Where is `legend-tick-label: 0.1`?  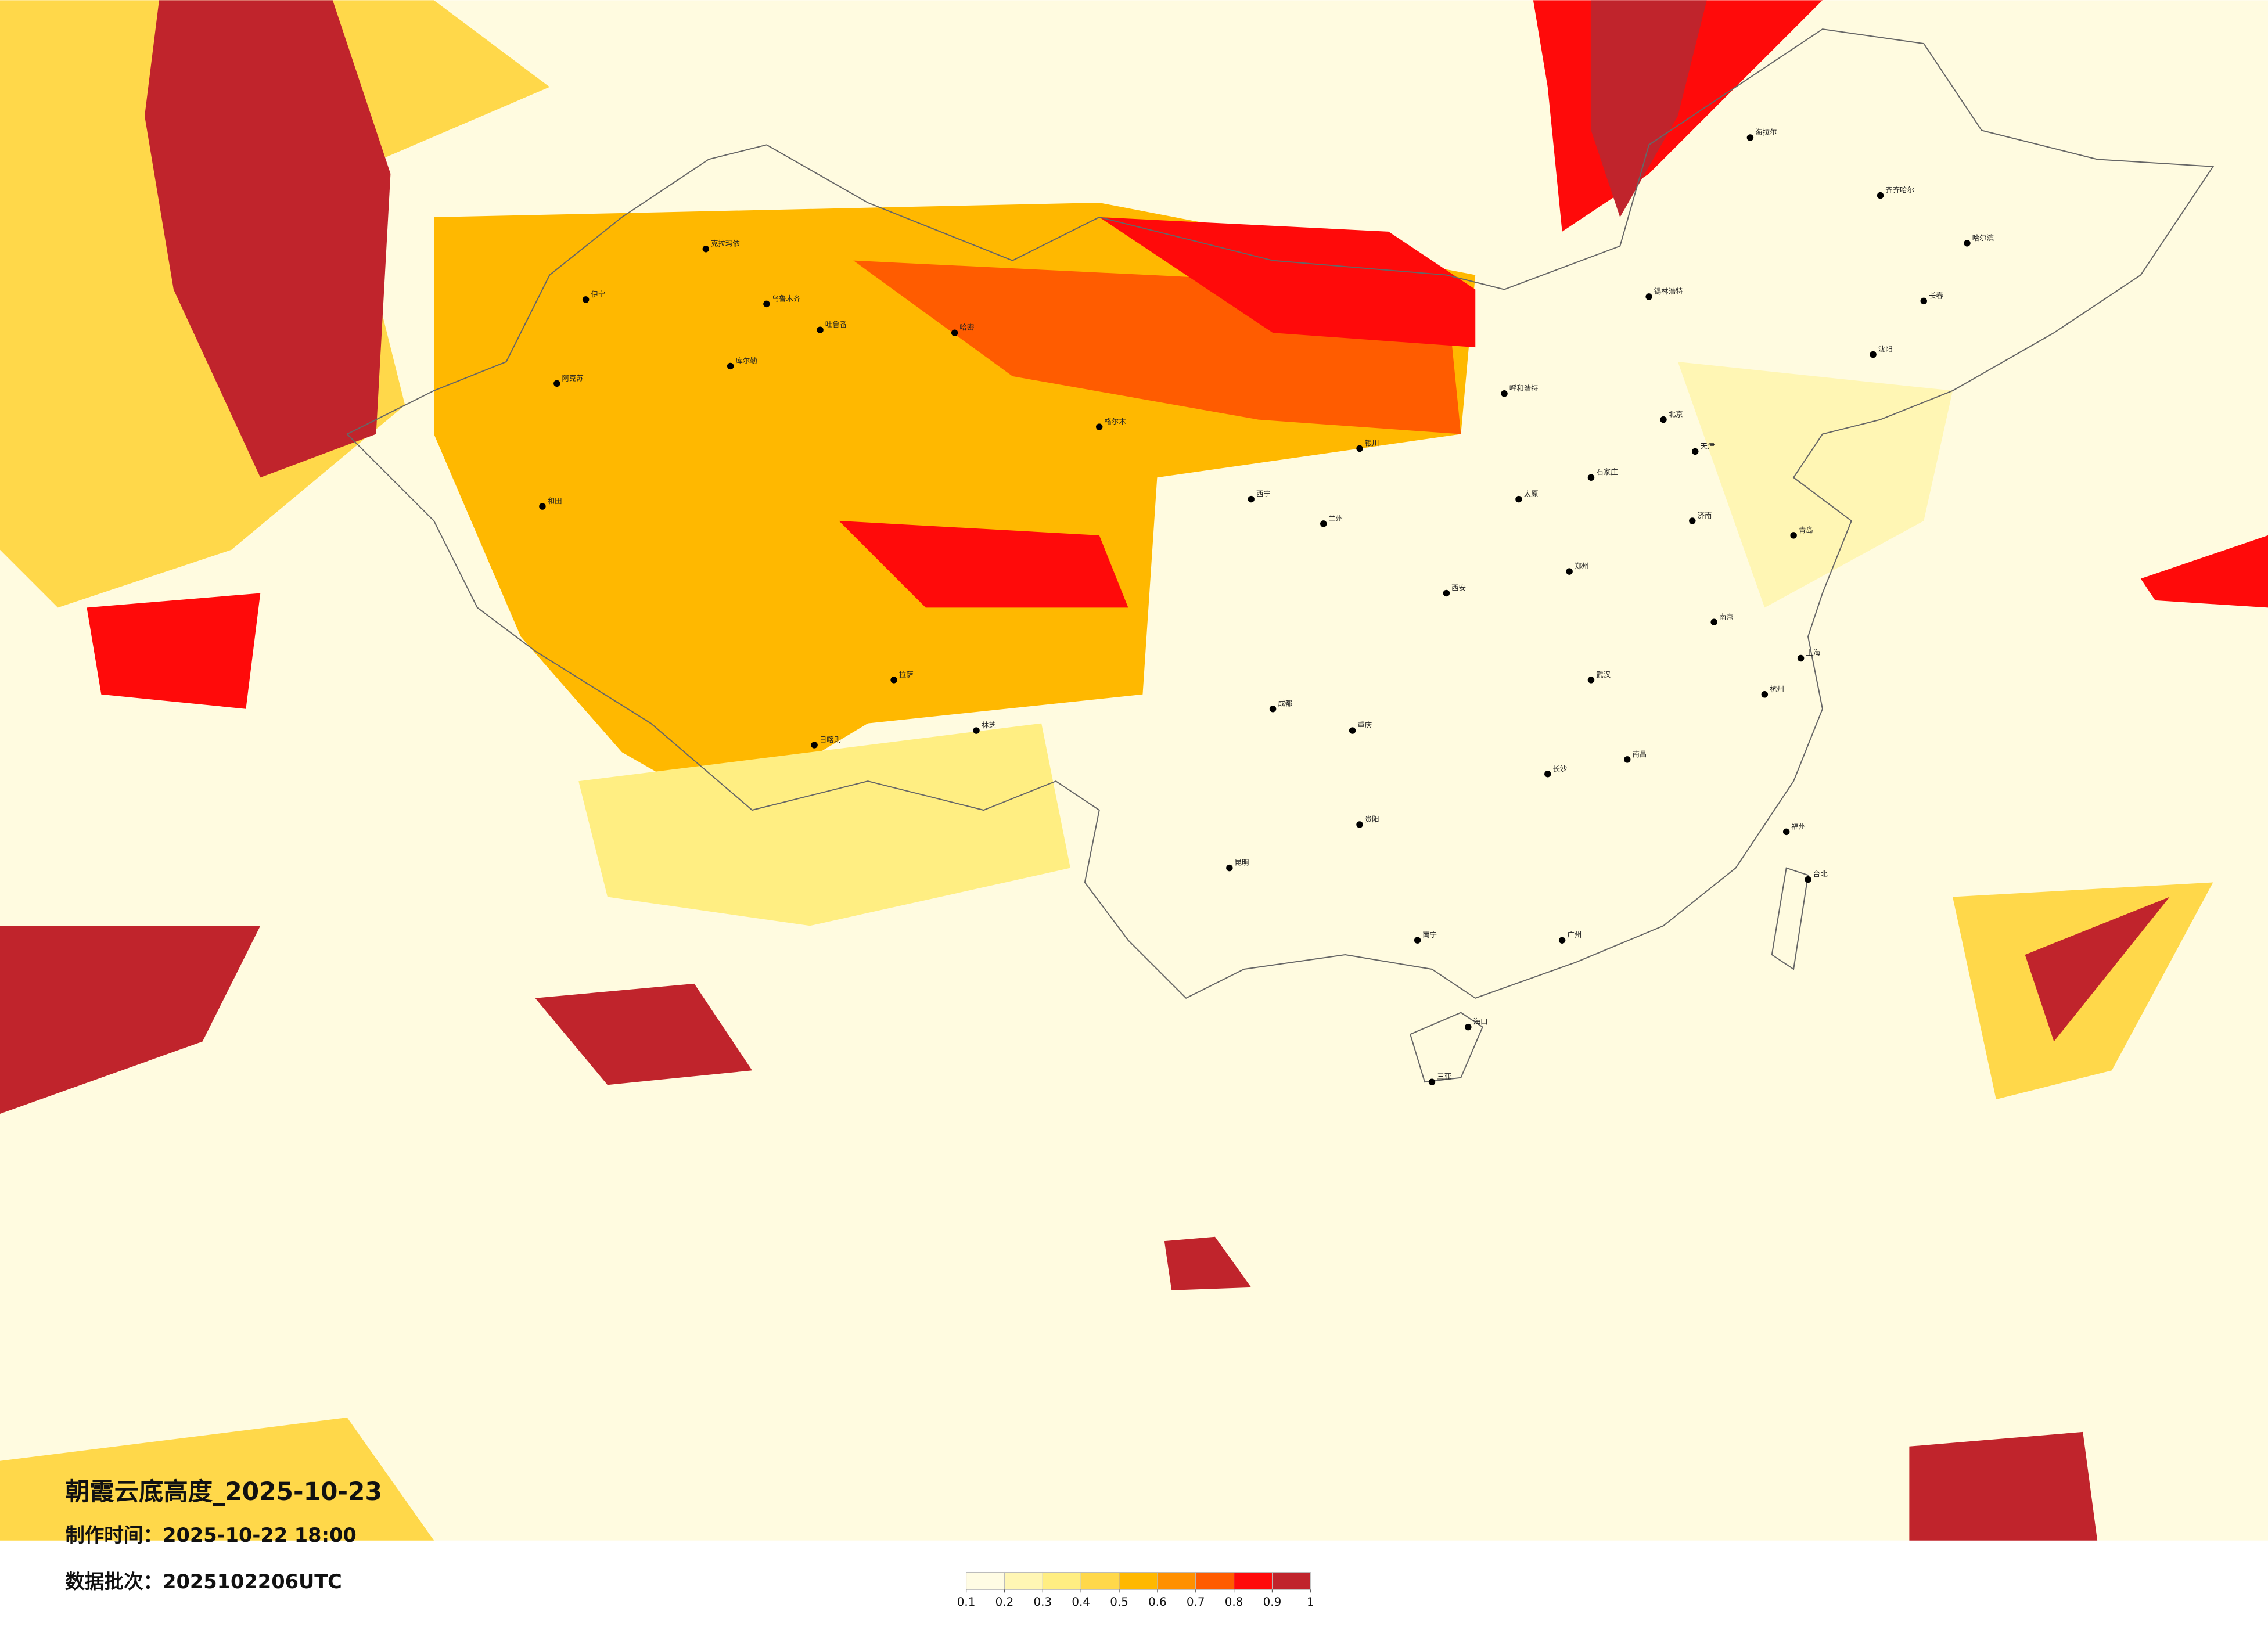
legend-tick-label: 0.1 is located at coordinates (966, 1602).